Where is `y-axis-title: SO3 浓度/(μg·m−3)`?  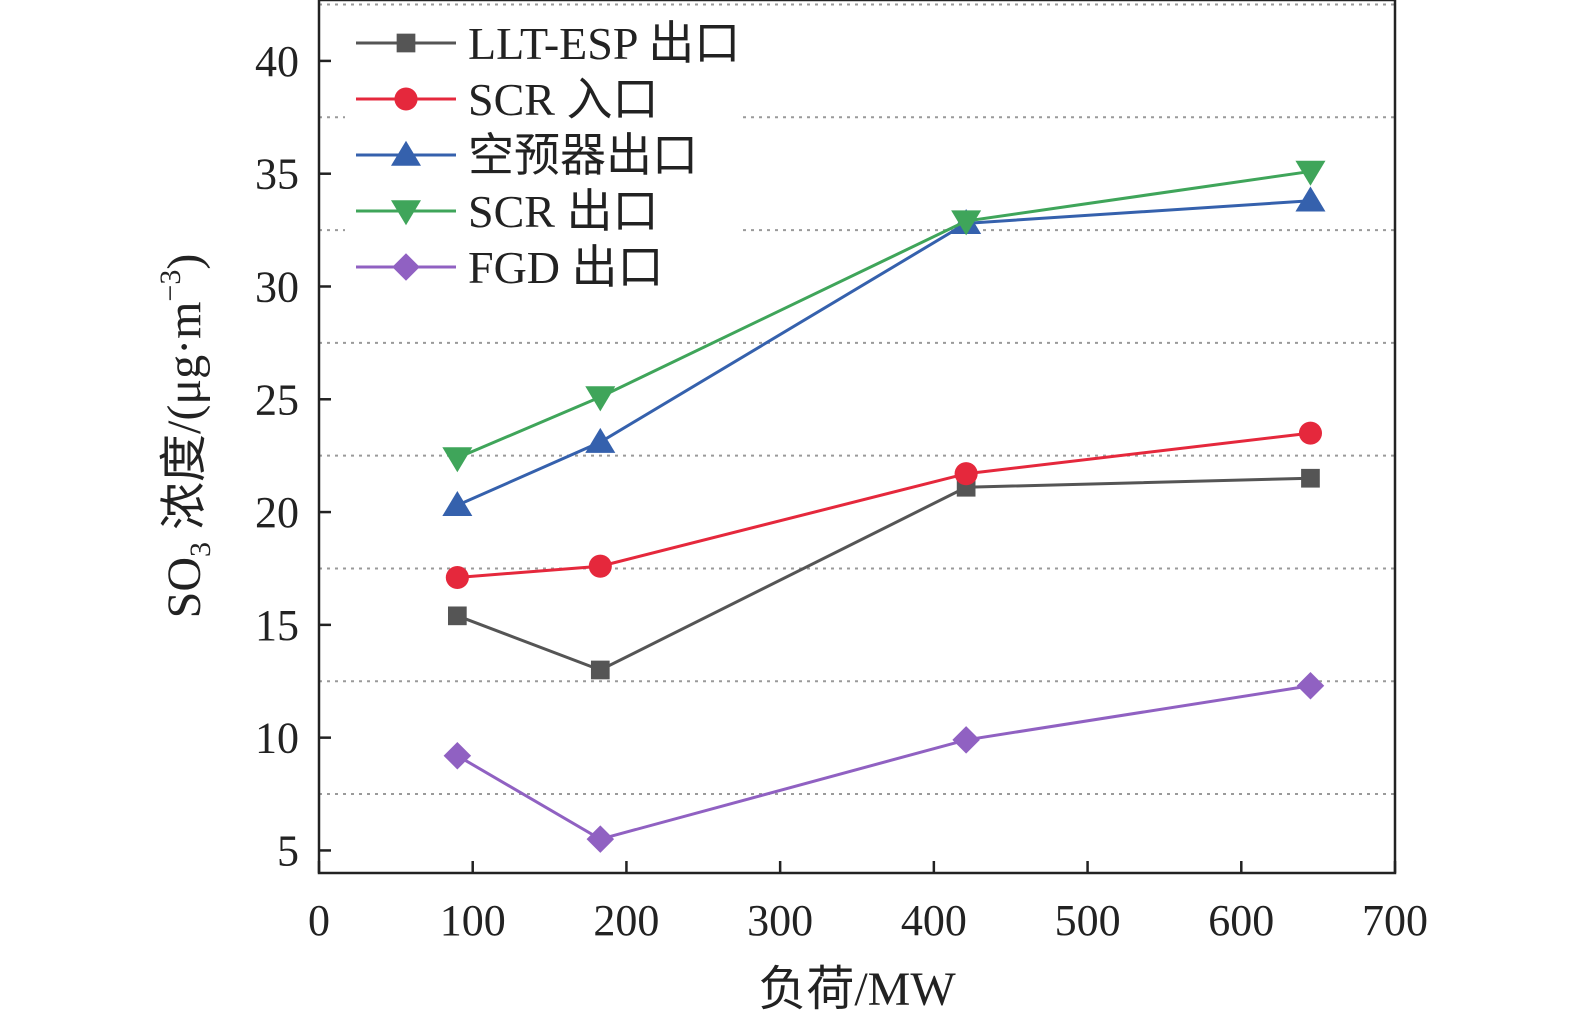
y-axis-title: SO3 浓度/(μg·m−3) is located at coordinates (185, 436).